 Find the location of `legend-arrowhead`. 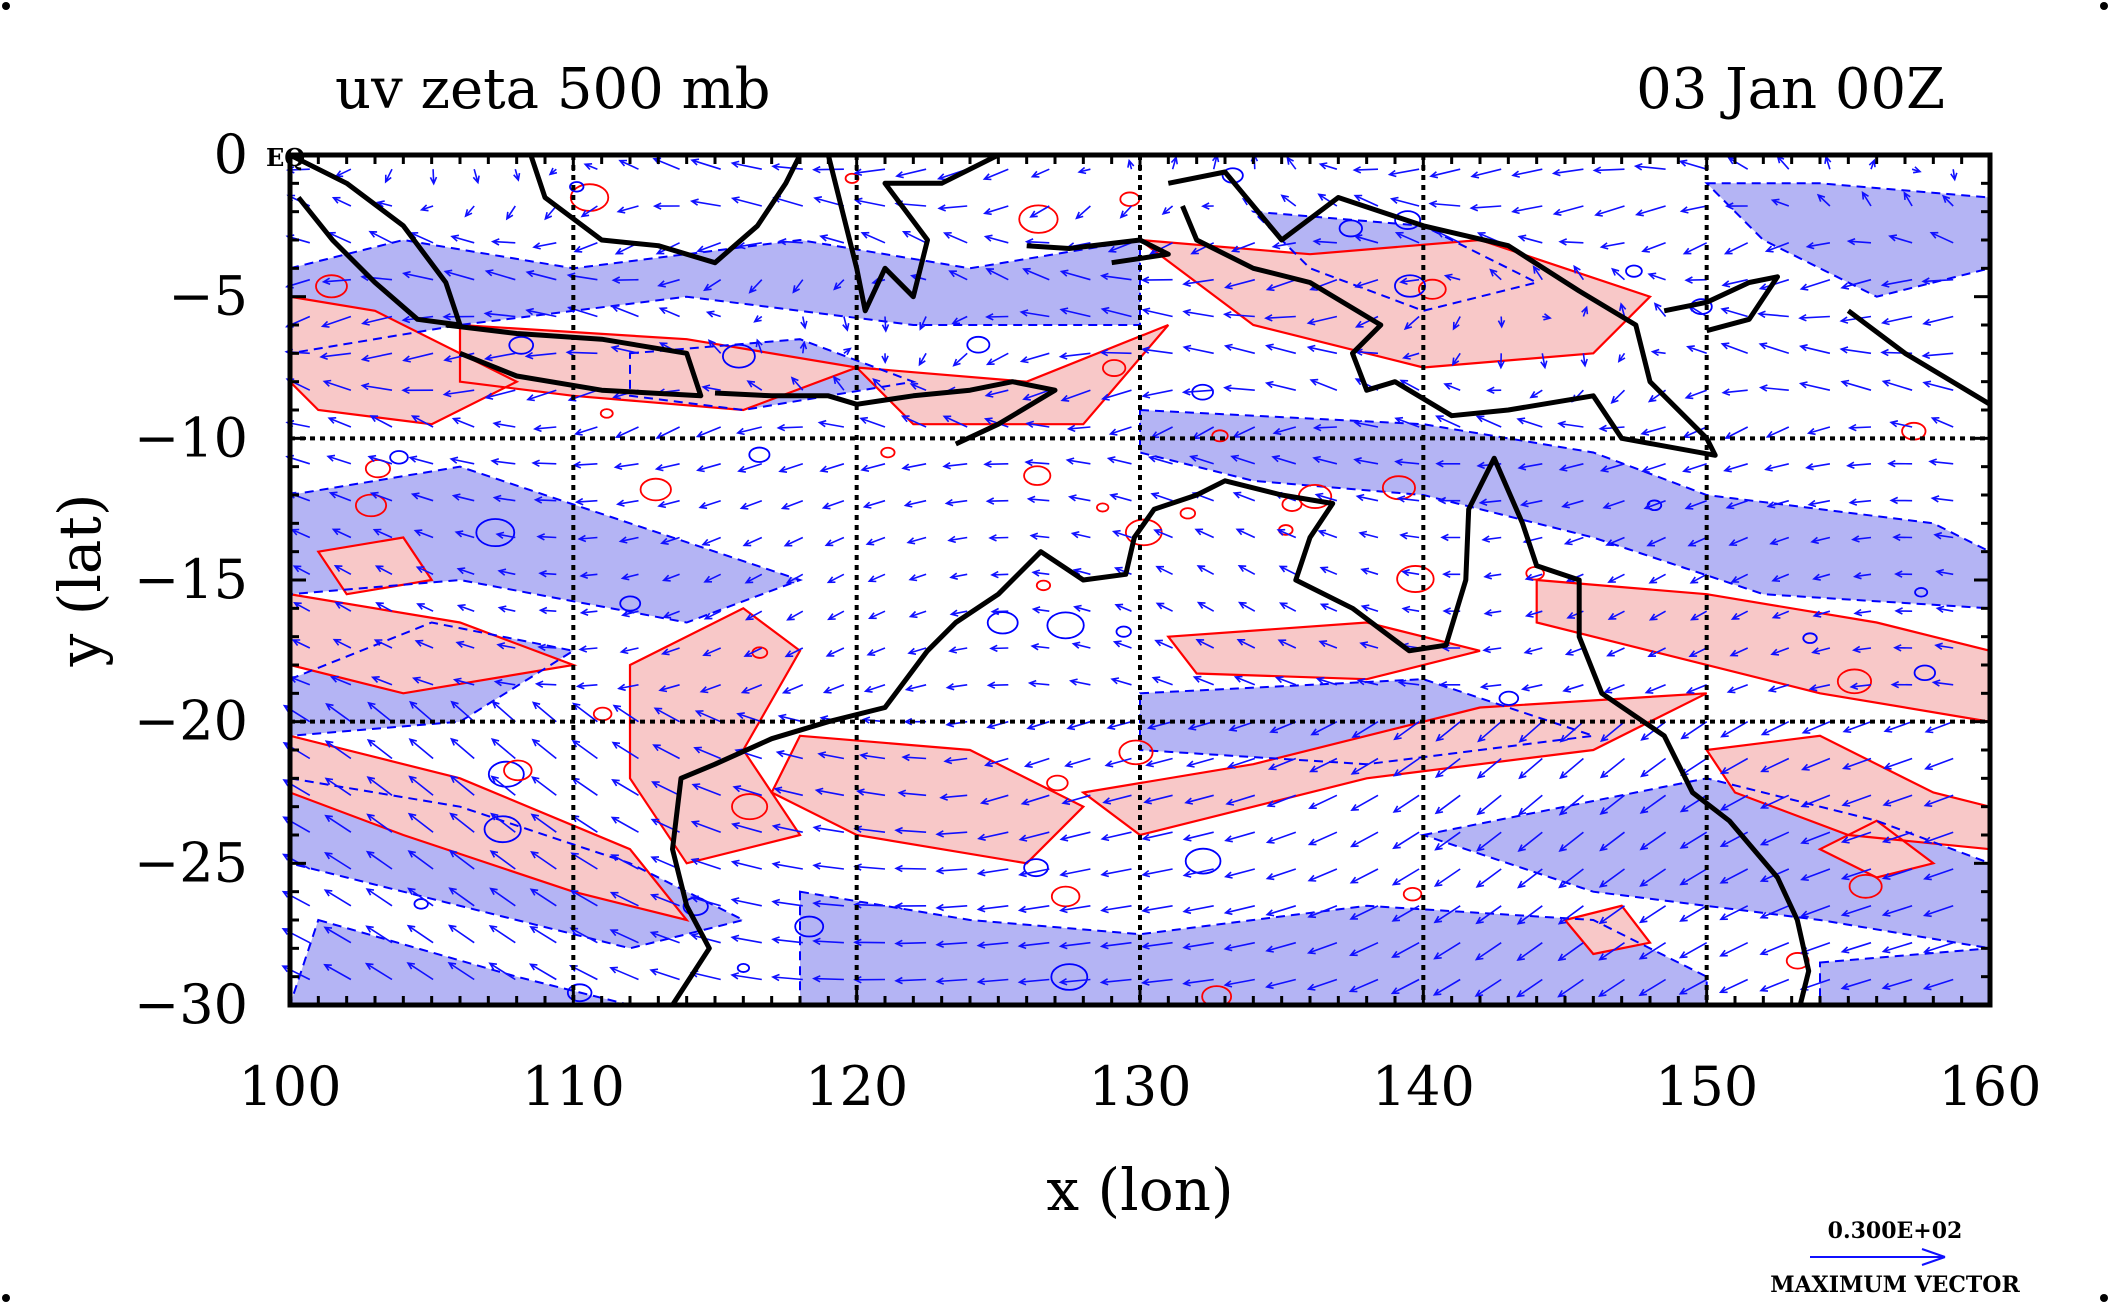

legend-arrowhead is located at coordinates (1933, 1257).